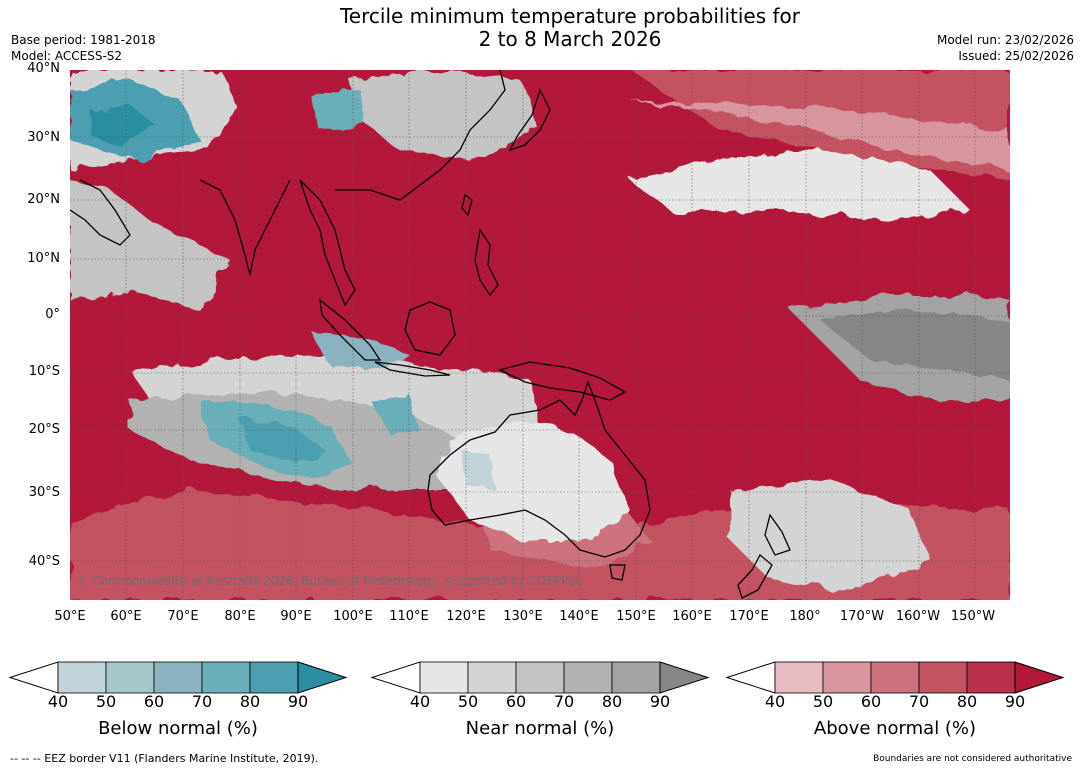 This screenshot has height=770, width=1085. What do you see at coordinates (100, 212) in the screenshot?
I see `arabia-coast` at bounding box center [100, 212].